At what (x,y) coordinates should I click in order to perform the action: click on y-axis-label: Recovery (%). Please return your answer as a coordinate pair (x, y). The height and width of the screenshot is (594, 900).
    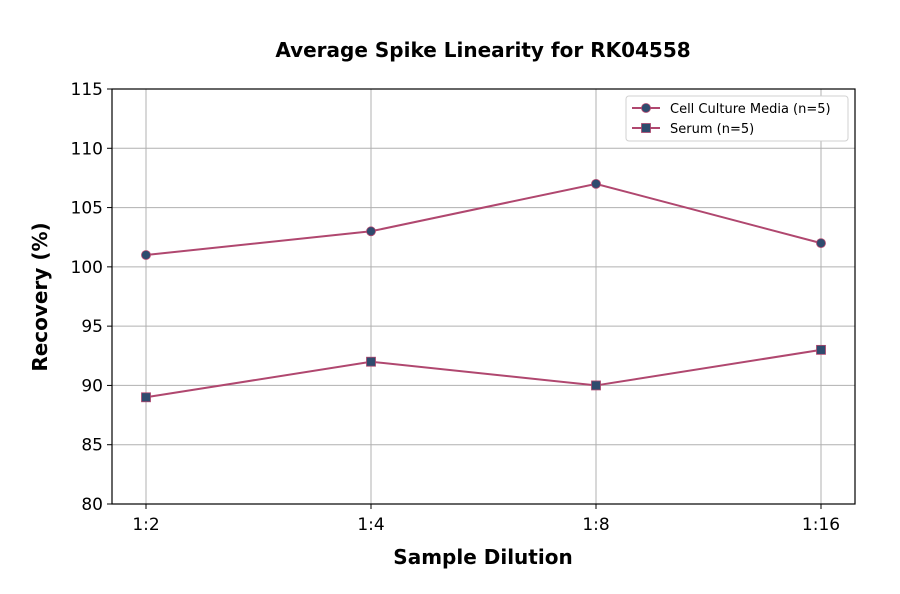
    Looking at the image, I should click on (40, 296).